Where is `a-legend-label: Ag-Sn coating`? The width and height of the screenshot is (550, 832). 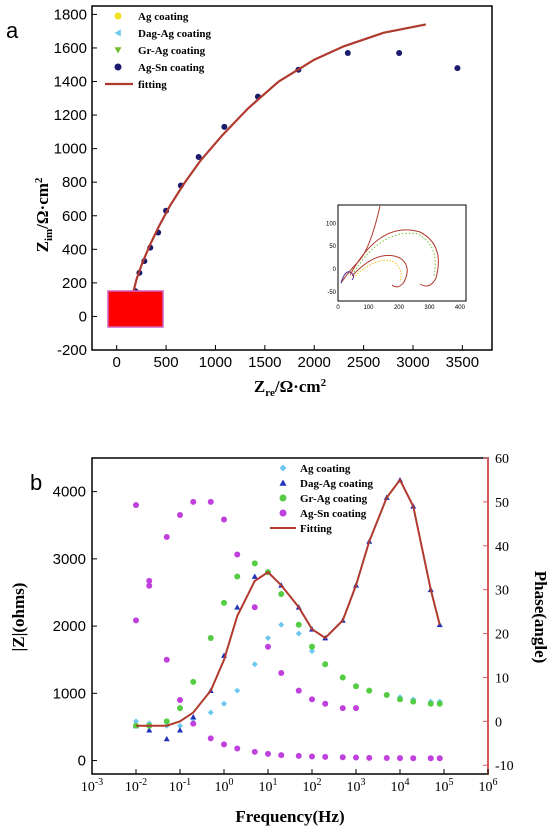 a-legend-label: Ag-Sn coating is located at coordinates (171, 68).